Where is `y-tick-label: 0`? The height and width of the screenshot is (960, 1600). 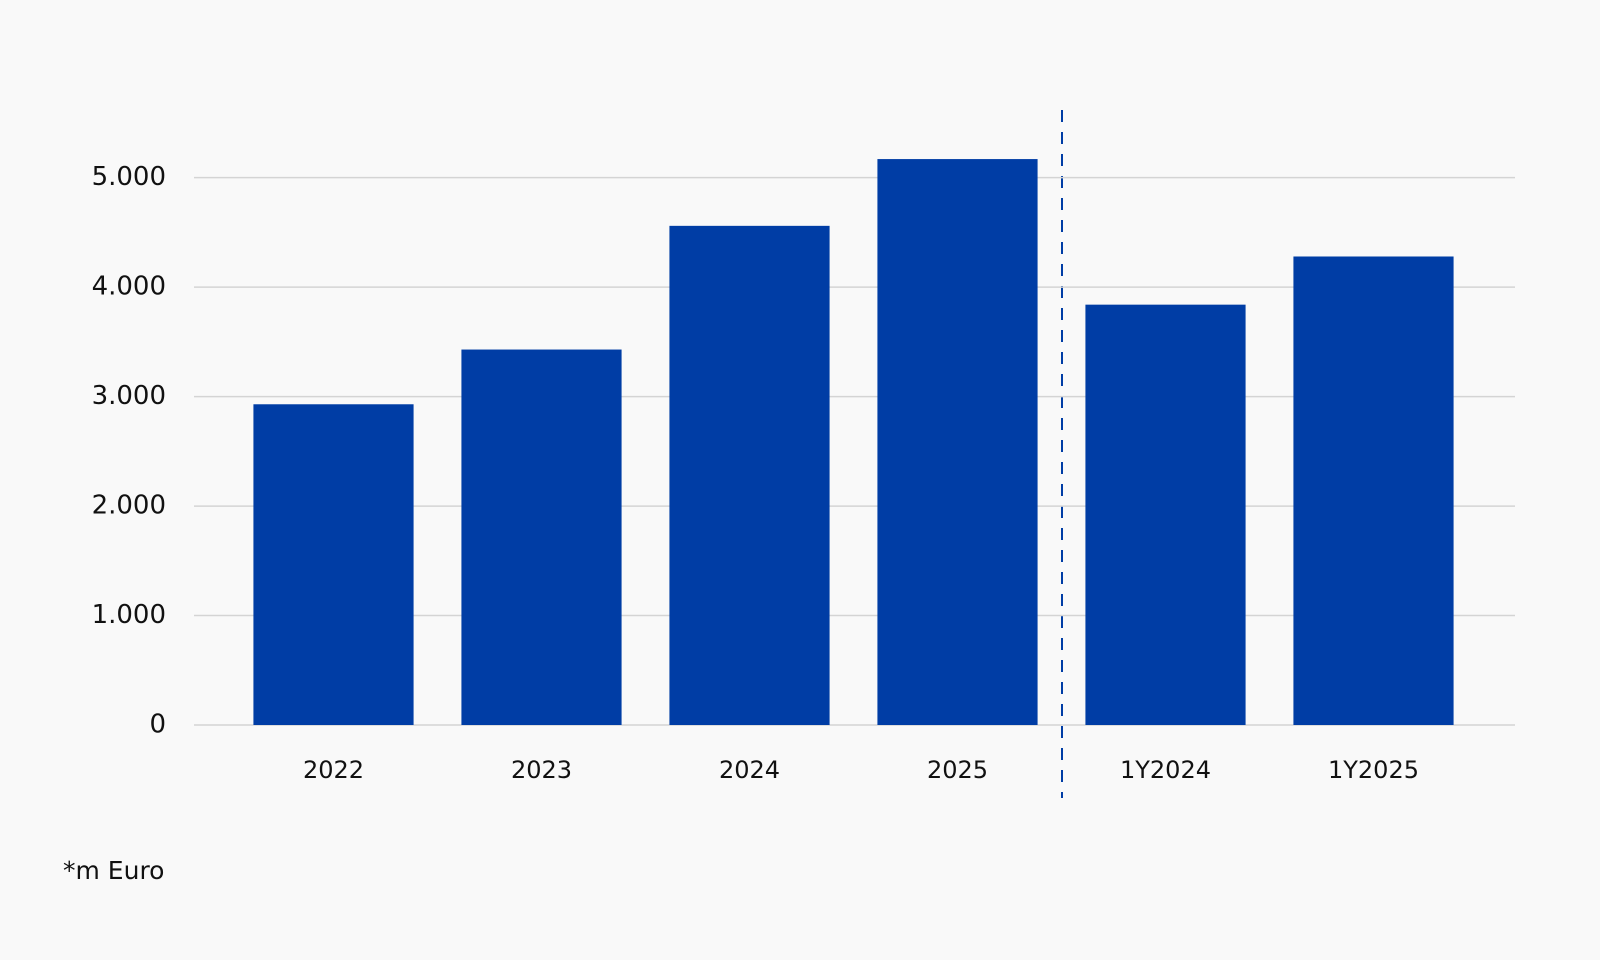
y-tick-label: 0 is located at coordinates (157, 725).